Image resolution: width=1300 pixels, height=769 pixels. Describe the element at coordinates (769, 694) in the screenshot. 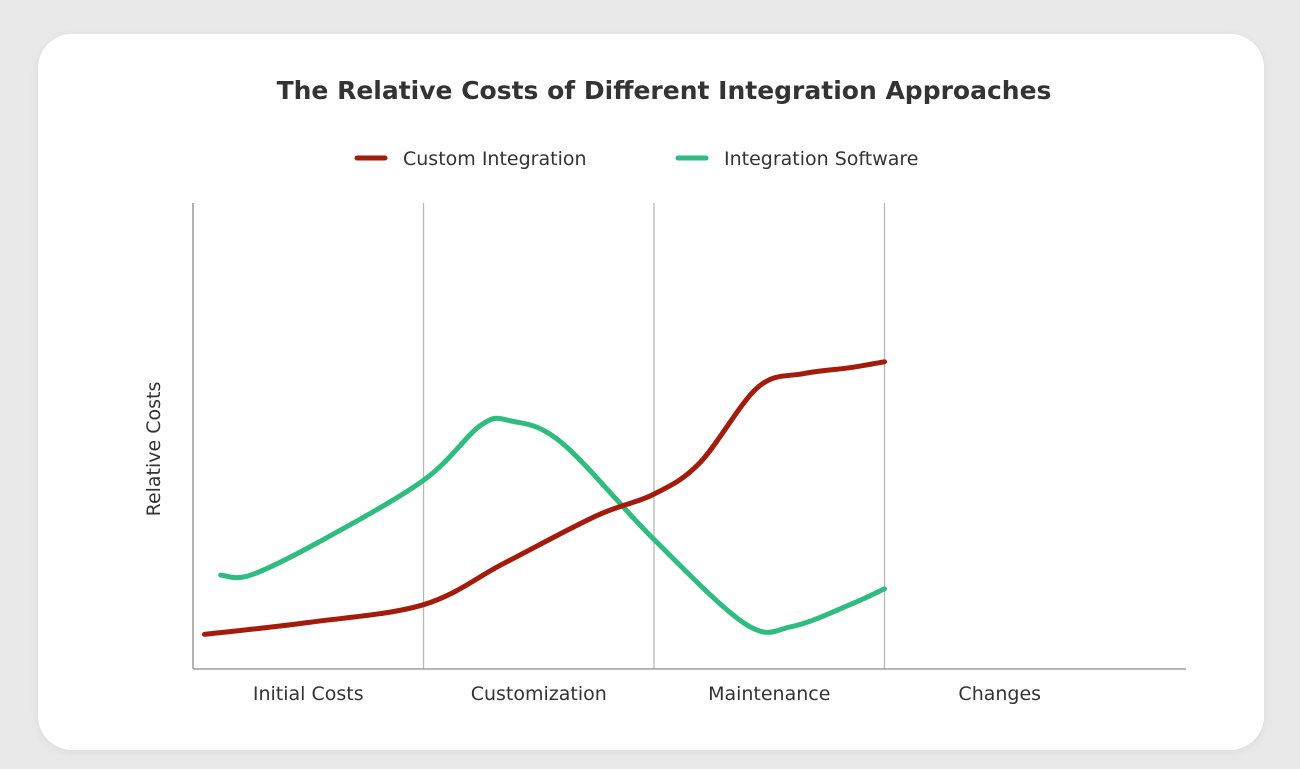

I see `x-tick-label: Maintenance` at that location.